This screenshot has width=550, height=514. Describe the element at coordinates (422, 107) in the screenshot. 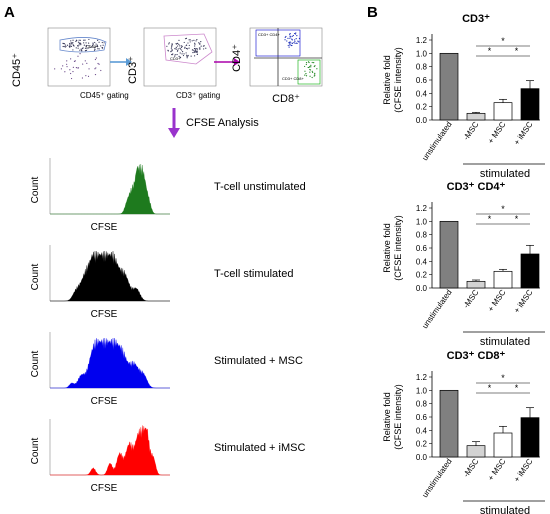

I see `bar-chart-ytick-label: 0.2` at that location.